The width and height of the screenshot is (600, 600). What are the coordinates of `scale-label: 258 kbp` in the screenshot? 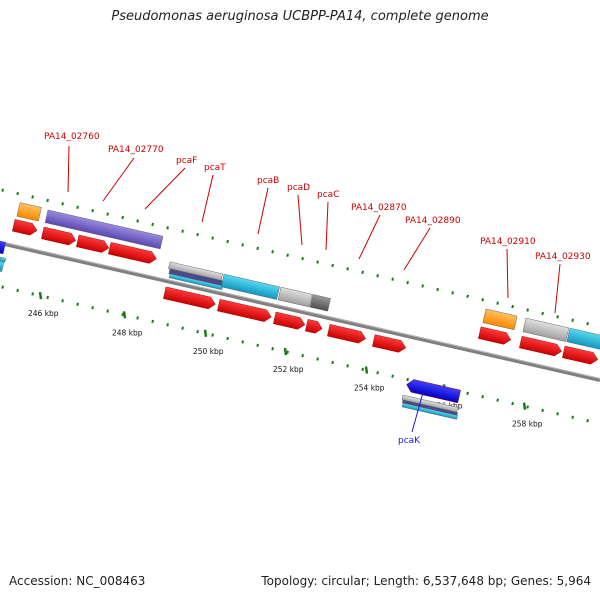 It's located at (527, 424).